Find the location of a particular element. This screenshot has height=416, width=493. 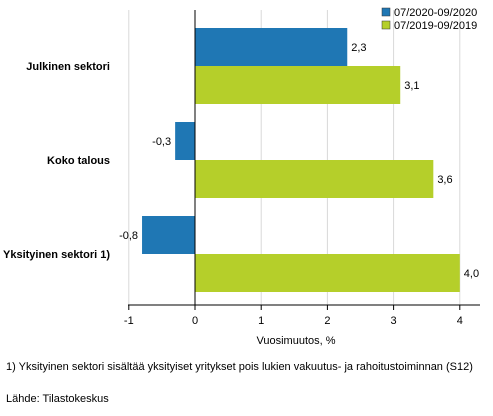

category-label: Julkinen sektori is located at coordinates (68, 67).